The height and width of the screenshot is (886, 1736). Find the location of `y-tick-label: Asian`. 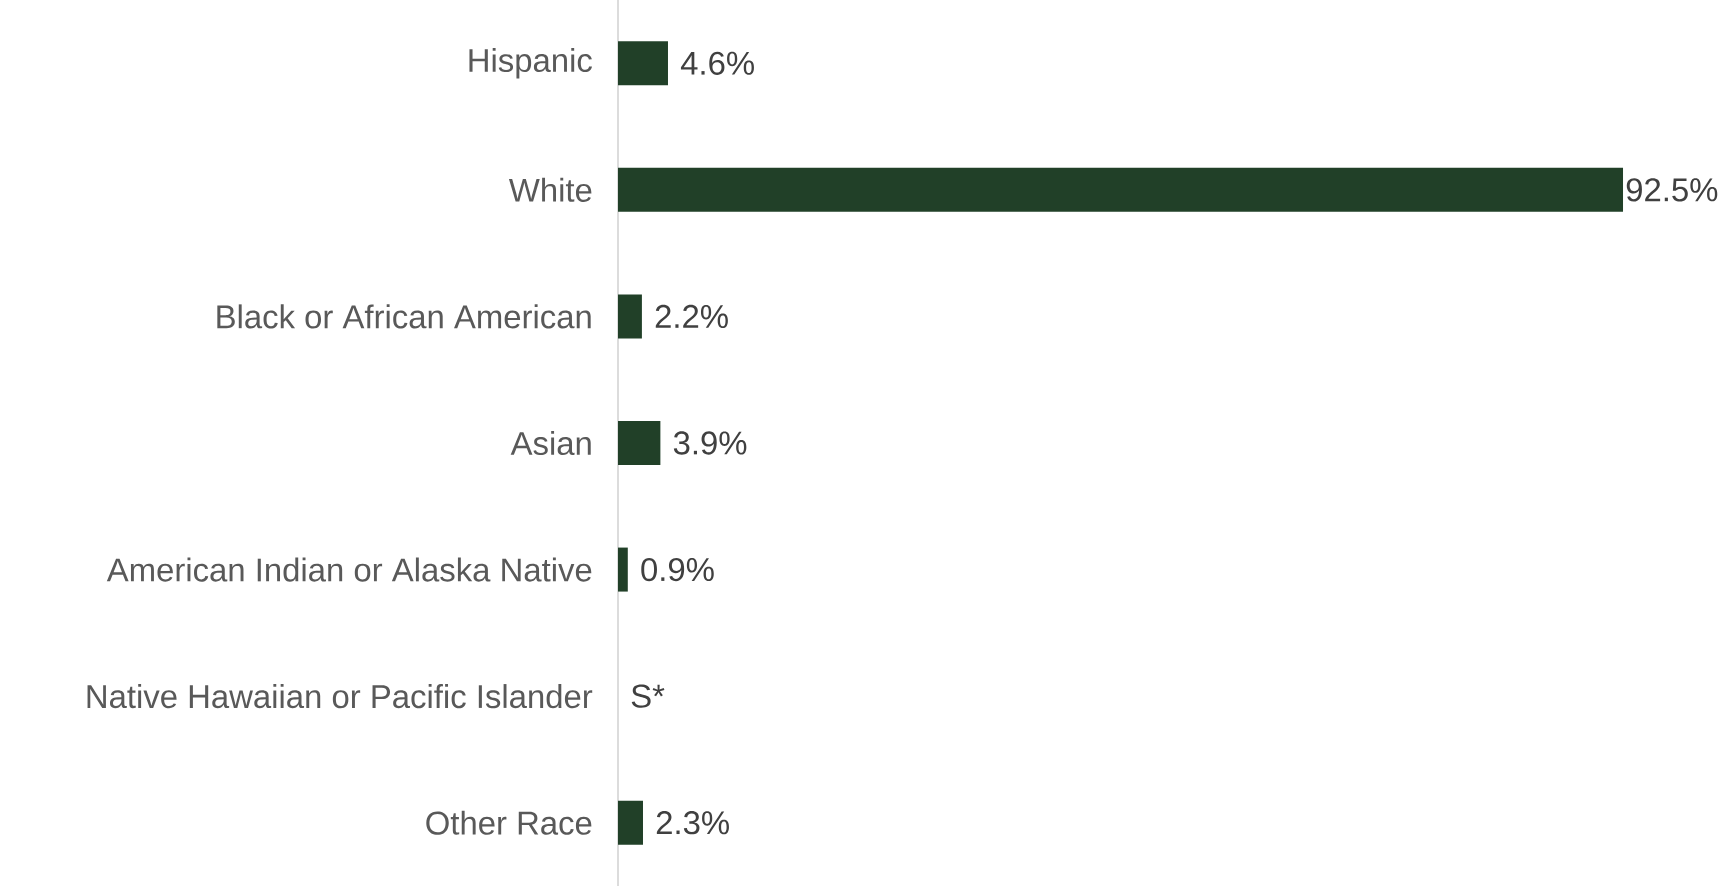

y-tick-label: Asian is located at coordinates (550, 443).